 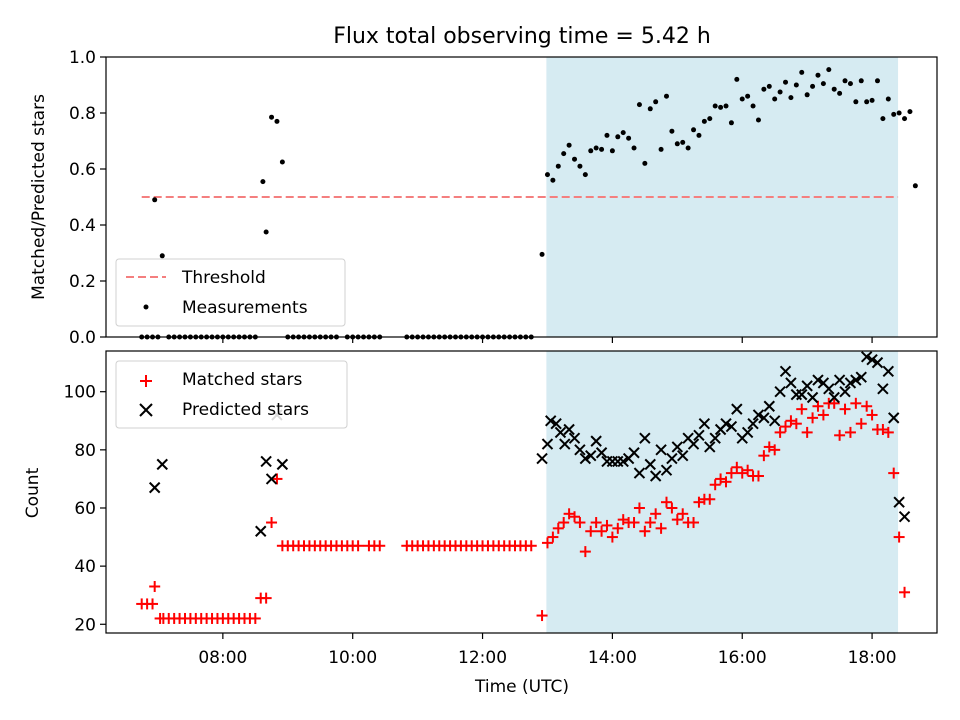 What do you see at coordinates (223, 278) in the screenshot?
I see `threshold-legend-label: Threshold` at bounding box center [223, 278].